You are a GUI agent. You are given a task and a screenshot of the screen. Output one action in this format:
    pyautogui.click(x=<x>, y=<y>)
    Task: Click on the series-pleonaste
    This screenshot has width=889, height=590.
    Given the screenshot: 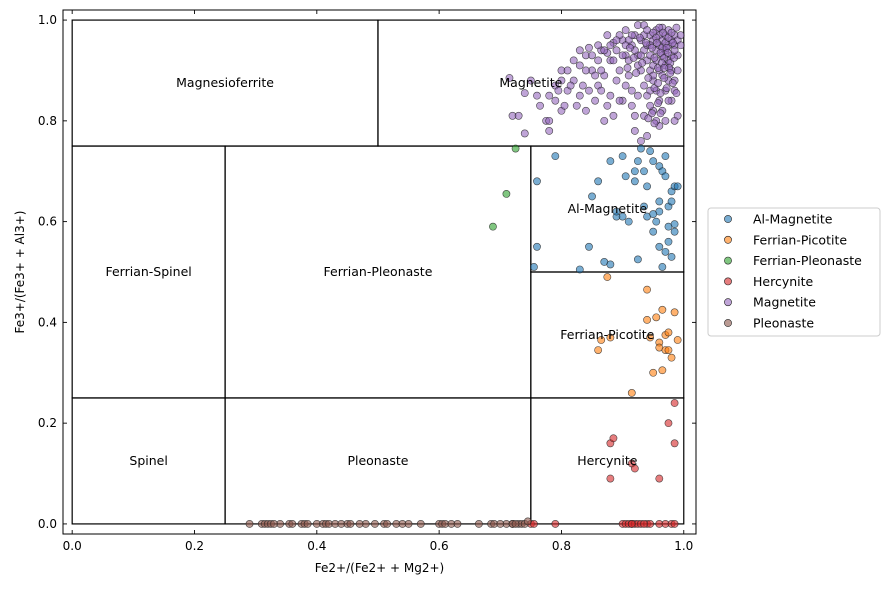 What is the action you would take?
    pyautogui.click(x=388, y=522)
    